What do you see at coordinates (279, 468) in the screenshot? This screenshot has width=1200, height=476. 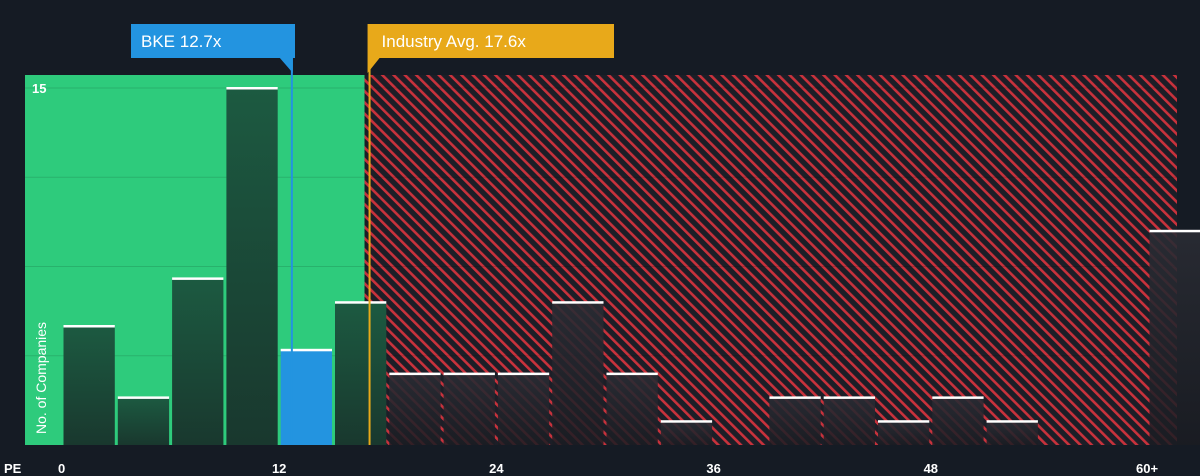 I see `x-tick-label: 12` at bounding box center [279, 468].